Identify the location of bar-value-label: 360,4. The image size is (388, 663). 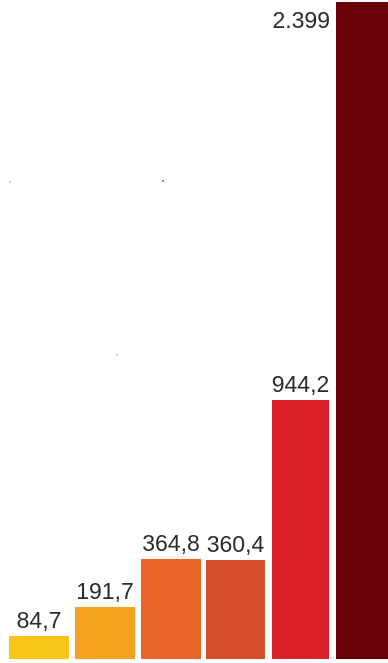
(236, 544).